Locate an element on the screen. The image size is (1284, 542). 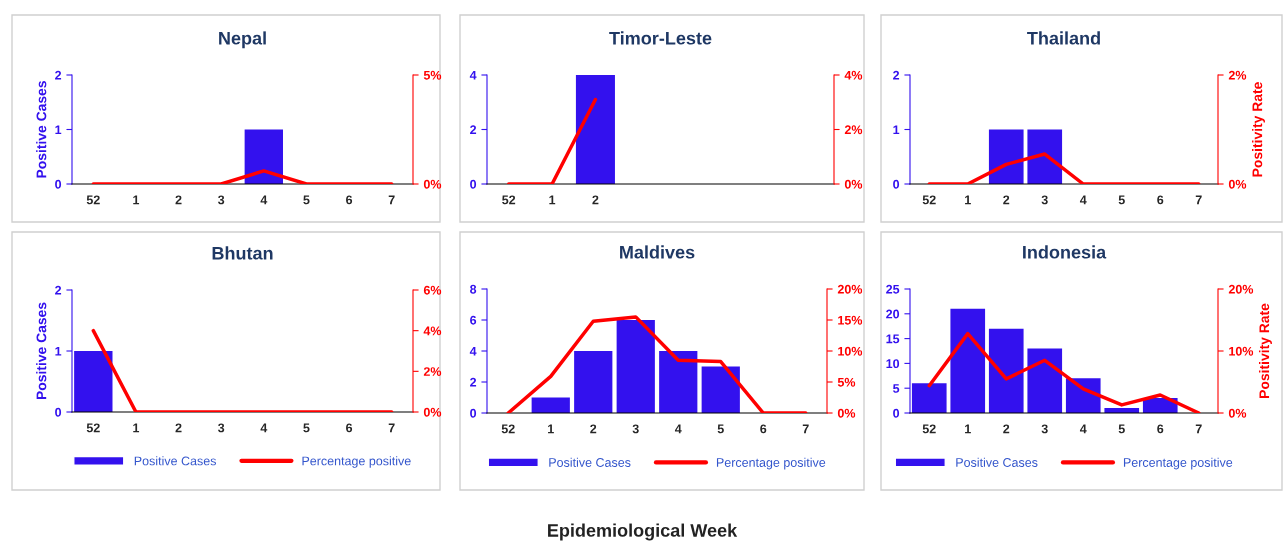
y-tick-label: 10 is located at coordinates (893, 364).